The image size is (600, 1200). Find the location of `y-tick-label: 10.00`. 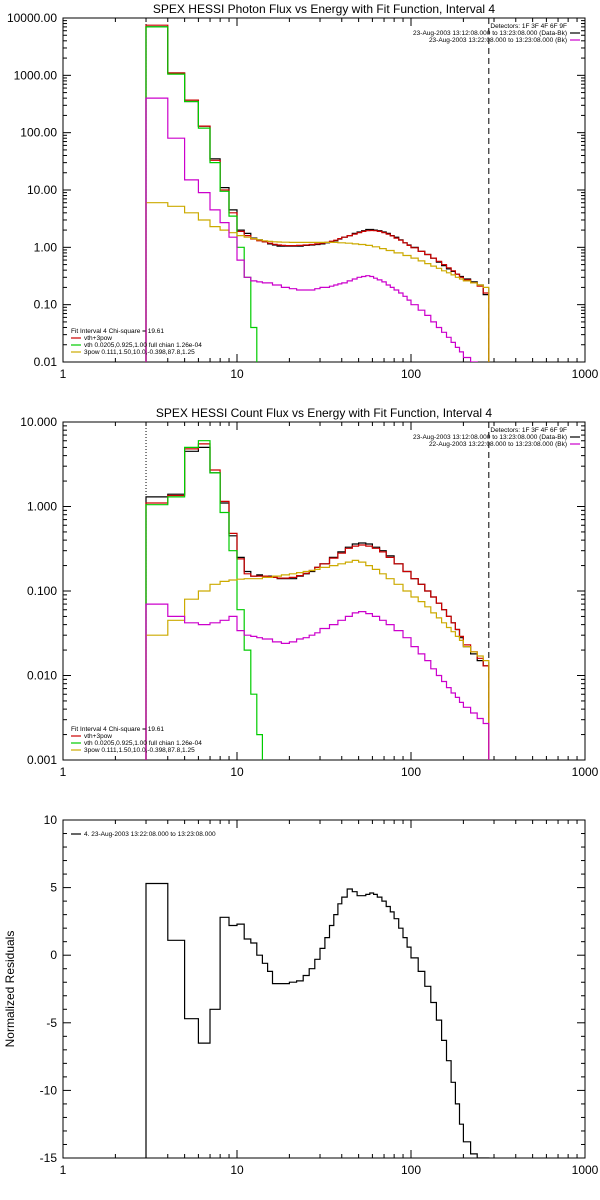

y-tick-label: 10.00 is located at coordinates (42, 190).